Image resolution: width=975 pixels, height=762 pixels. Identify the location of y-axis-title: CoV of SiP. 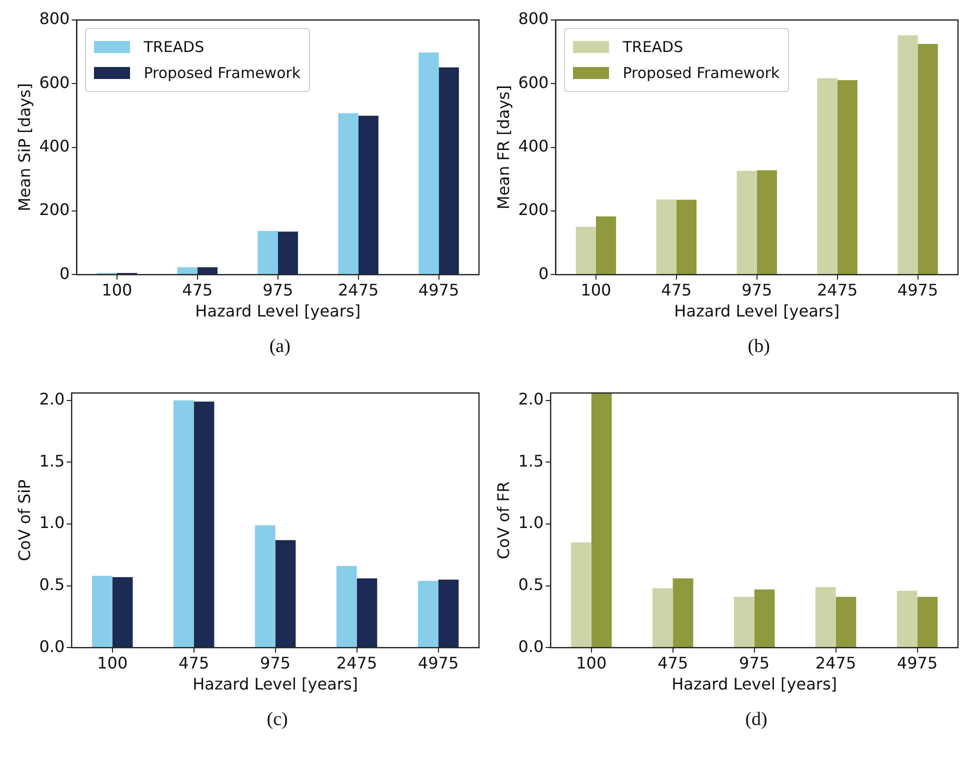
(24, 520).